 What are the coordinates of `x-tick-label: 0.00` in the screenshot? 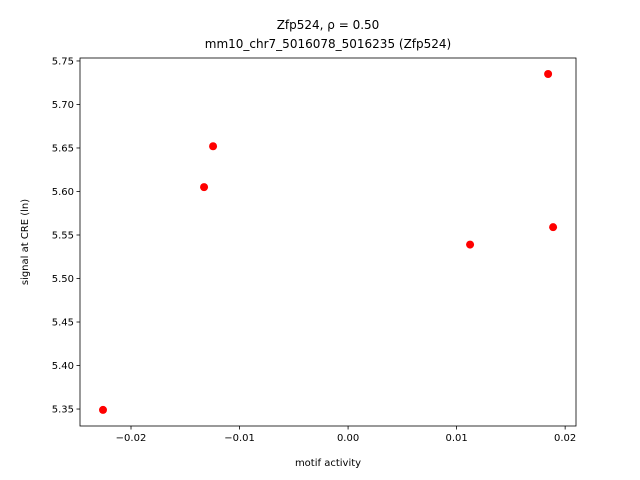 It's located at (348, 438).